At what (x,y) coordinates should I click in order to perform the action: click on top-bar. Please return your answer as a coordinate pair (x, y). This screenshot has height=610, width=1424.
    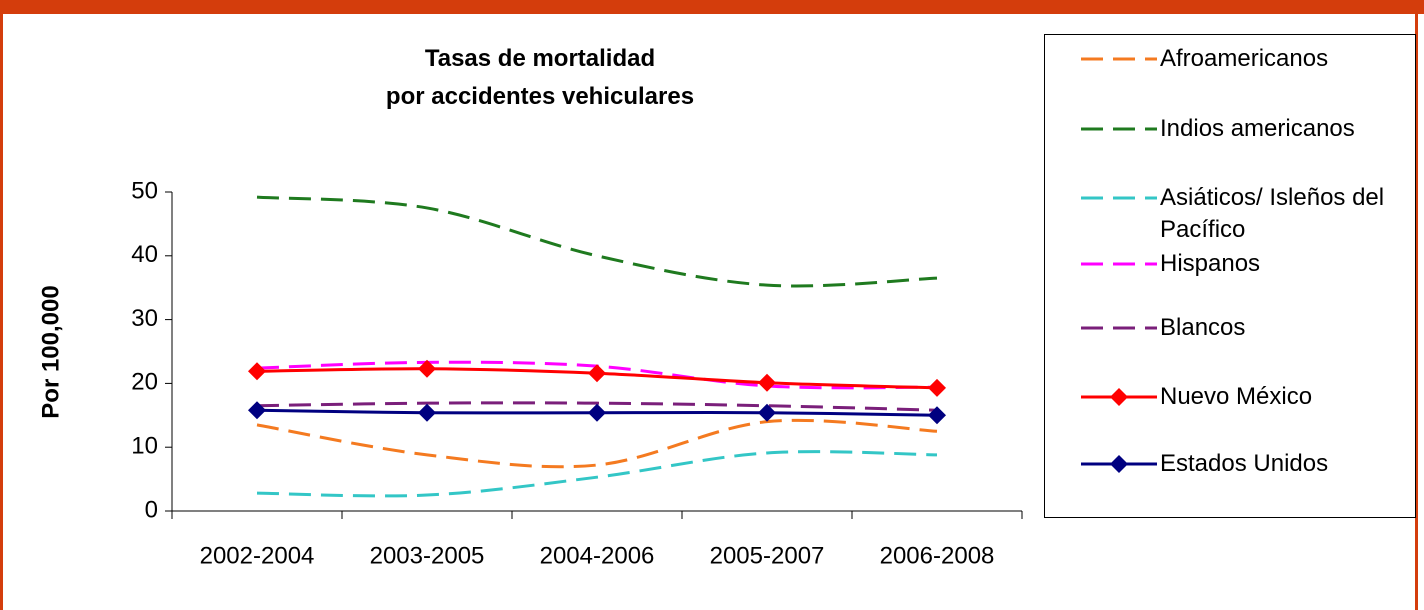
    Looking at the image, I should click on (712, 7).